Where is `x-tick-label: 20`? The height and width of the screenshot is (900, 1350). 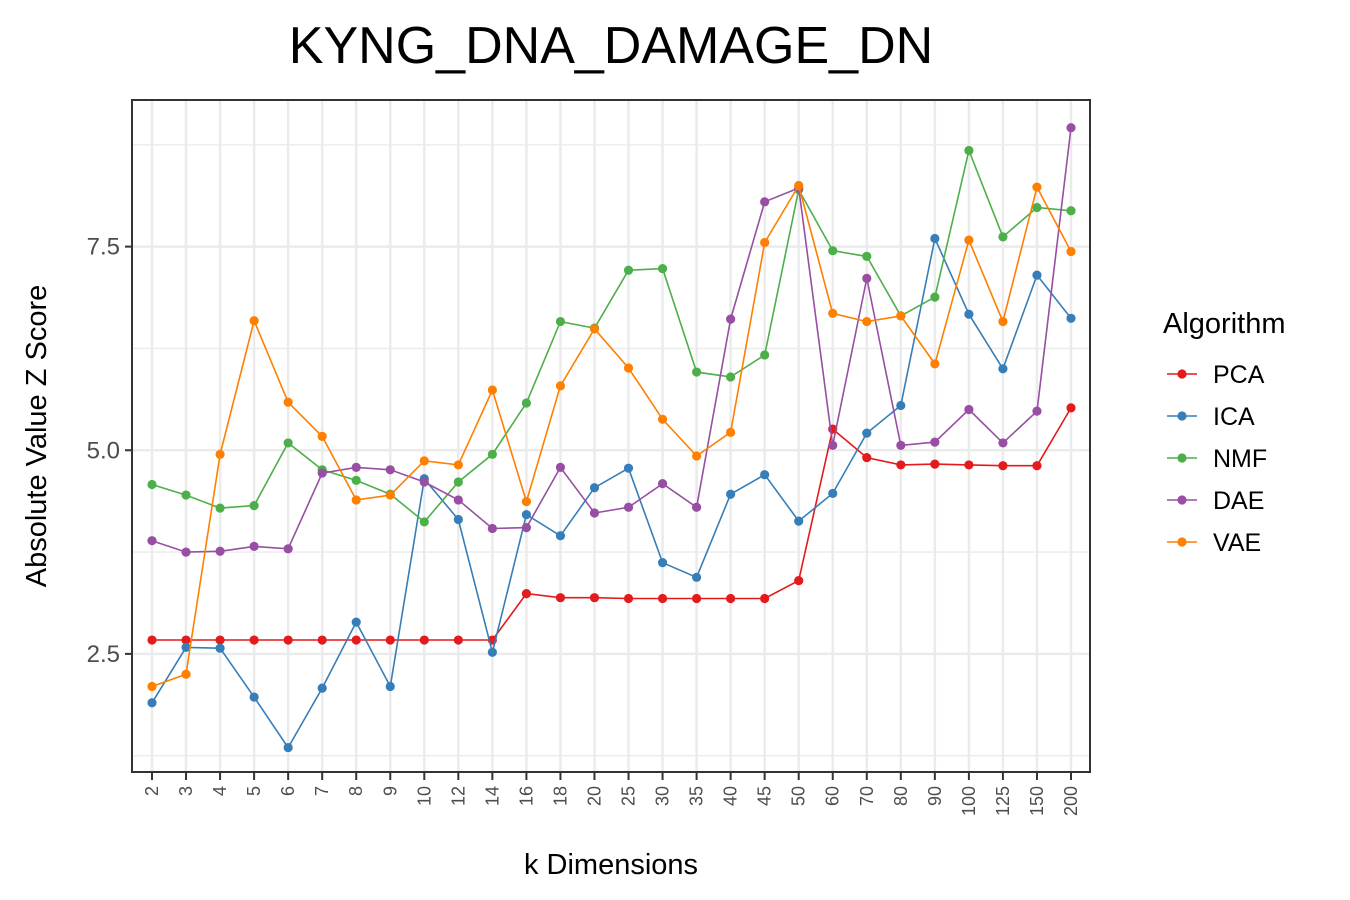 x-tick-label: 20 is located at coordinates (594, 796).